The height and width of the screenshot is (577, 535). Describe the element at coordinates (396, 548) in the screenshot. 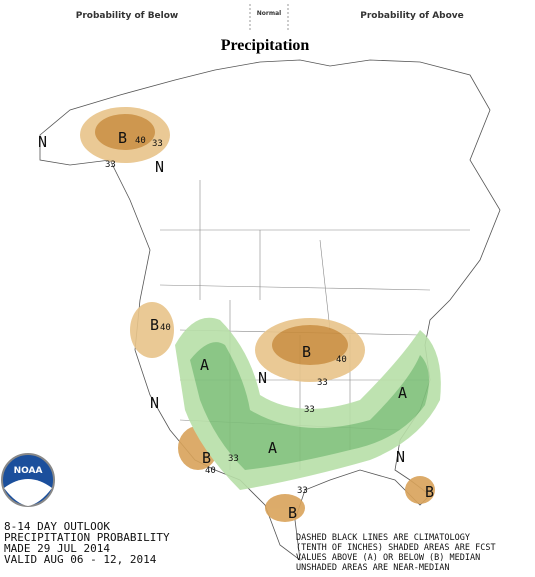

I see `note-line: (TENTH OF INCHES) SHADED AREAS ARE FCST` at that location.